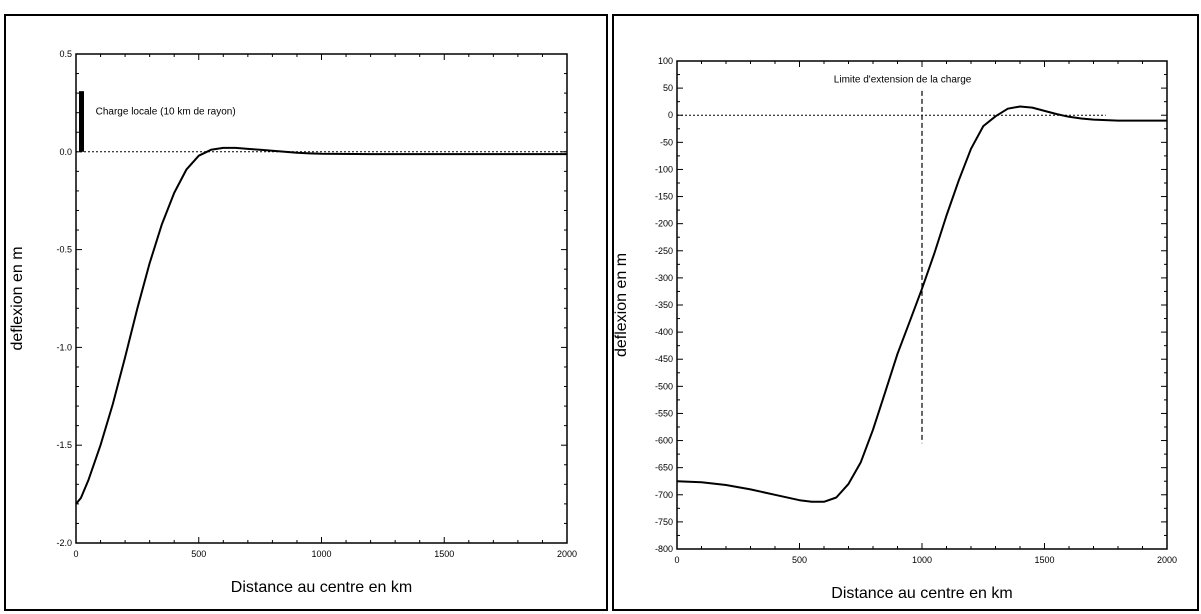 Image resolution: width=1201 pixels, height=614 pixels. Describe the element at coordinates (64, 347) in the screenshot. I see `left-y-tick-label: -1.0` at that location.